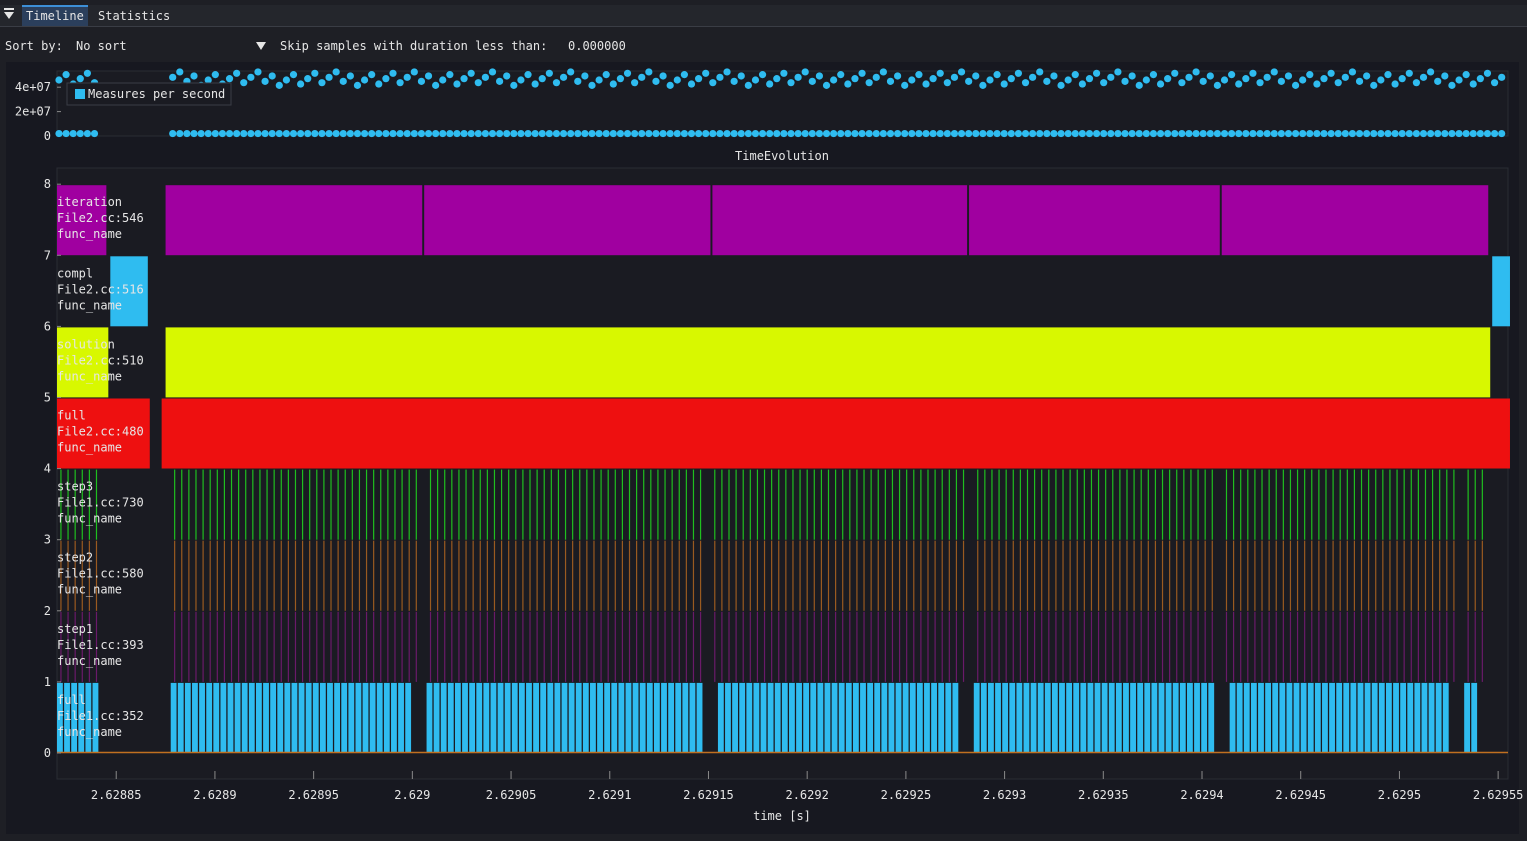 This screenshot has height=841, width=1527. I want to click on sort-select: No sort, so click(170, 46).